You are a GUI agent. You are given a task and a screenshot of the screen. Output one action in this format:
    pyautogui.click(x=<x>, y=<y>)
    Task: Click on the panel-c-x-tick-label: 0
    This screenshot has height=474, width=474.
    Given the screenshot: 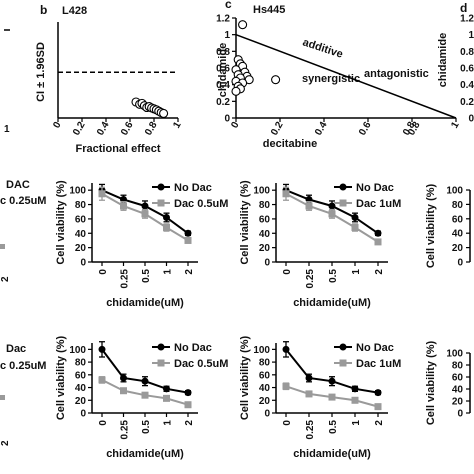 What is the action you would take?
    pyautogui.click(x=235, y=125)
    